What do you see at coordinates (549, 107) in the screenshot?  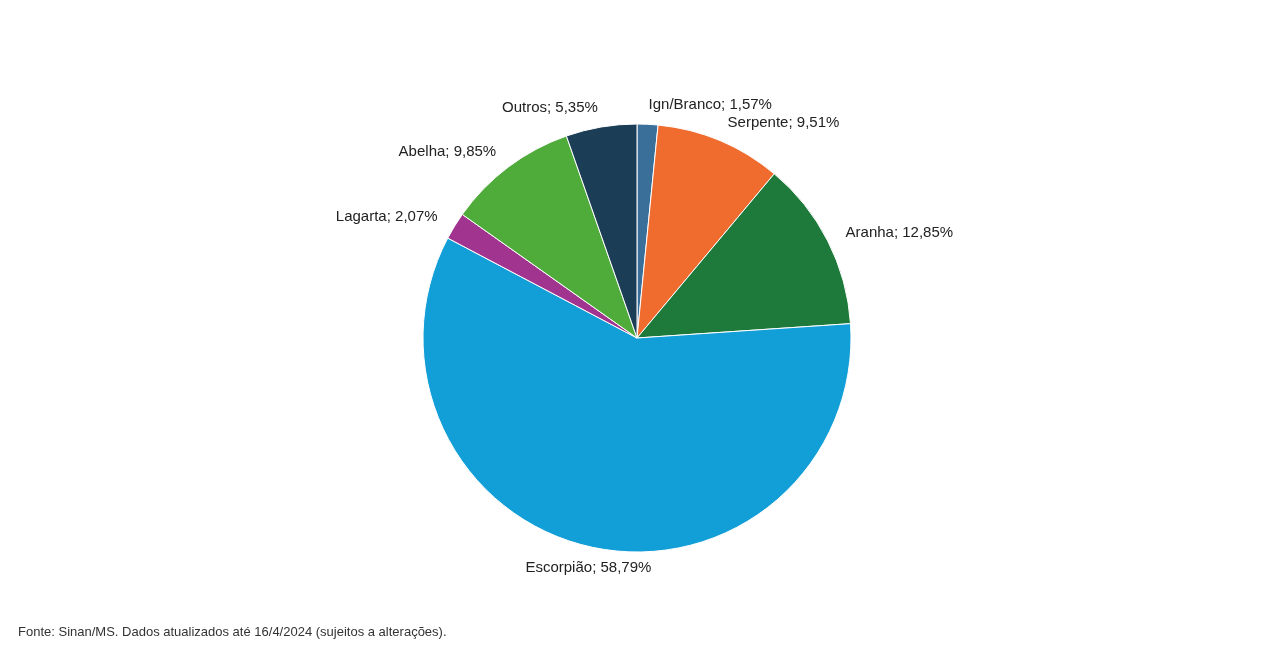 I see `slice-label: Outros; 5,35%` at bounding box center [549, 107].